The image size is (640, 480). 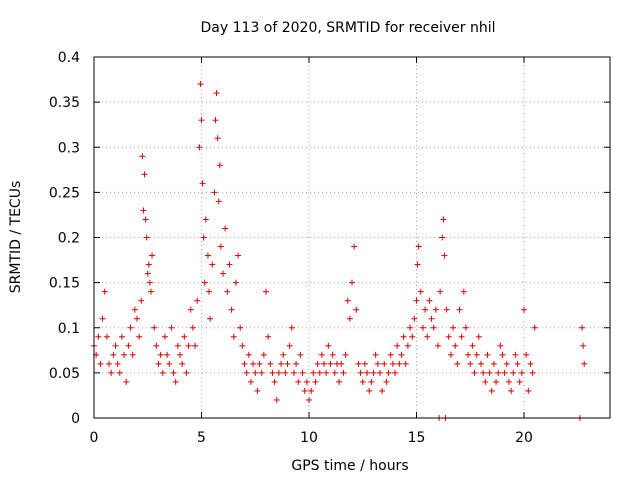 I want to click on y-tick-label: 0.4, so click(x=69, y=58).